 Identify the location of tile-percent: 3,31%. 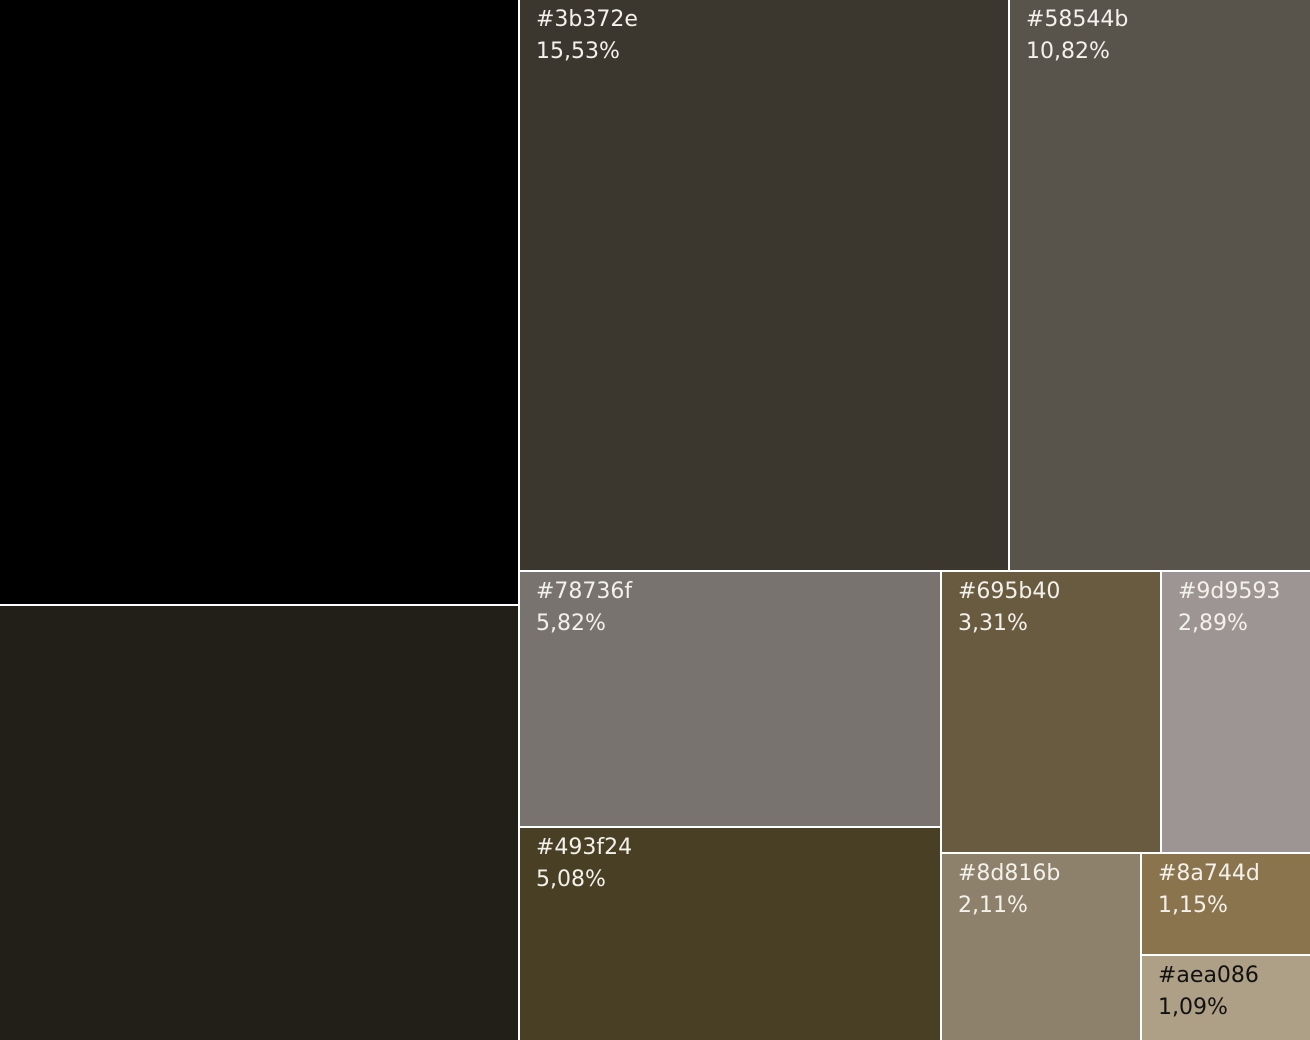
(993, 623).